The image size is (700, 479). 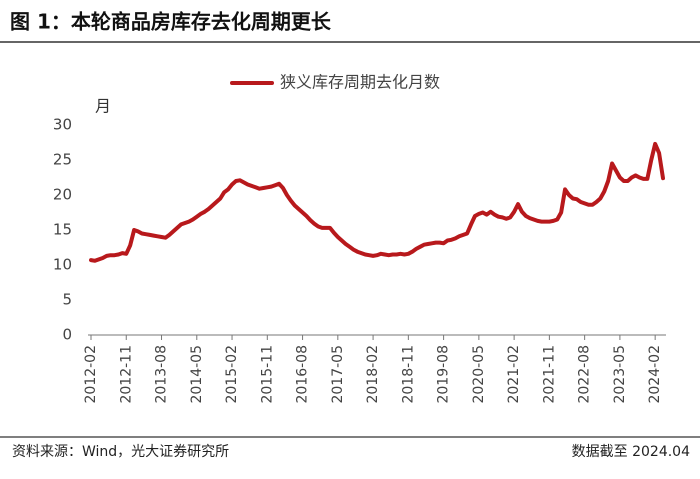 I want to click on x-tick-label: 2019-08, so click(x=444, y=374).